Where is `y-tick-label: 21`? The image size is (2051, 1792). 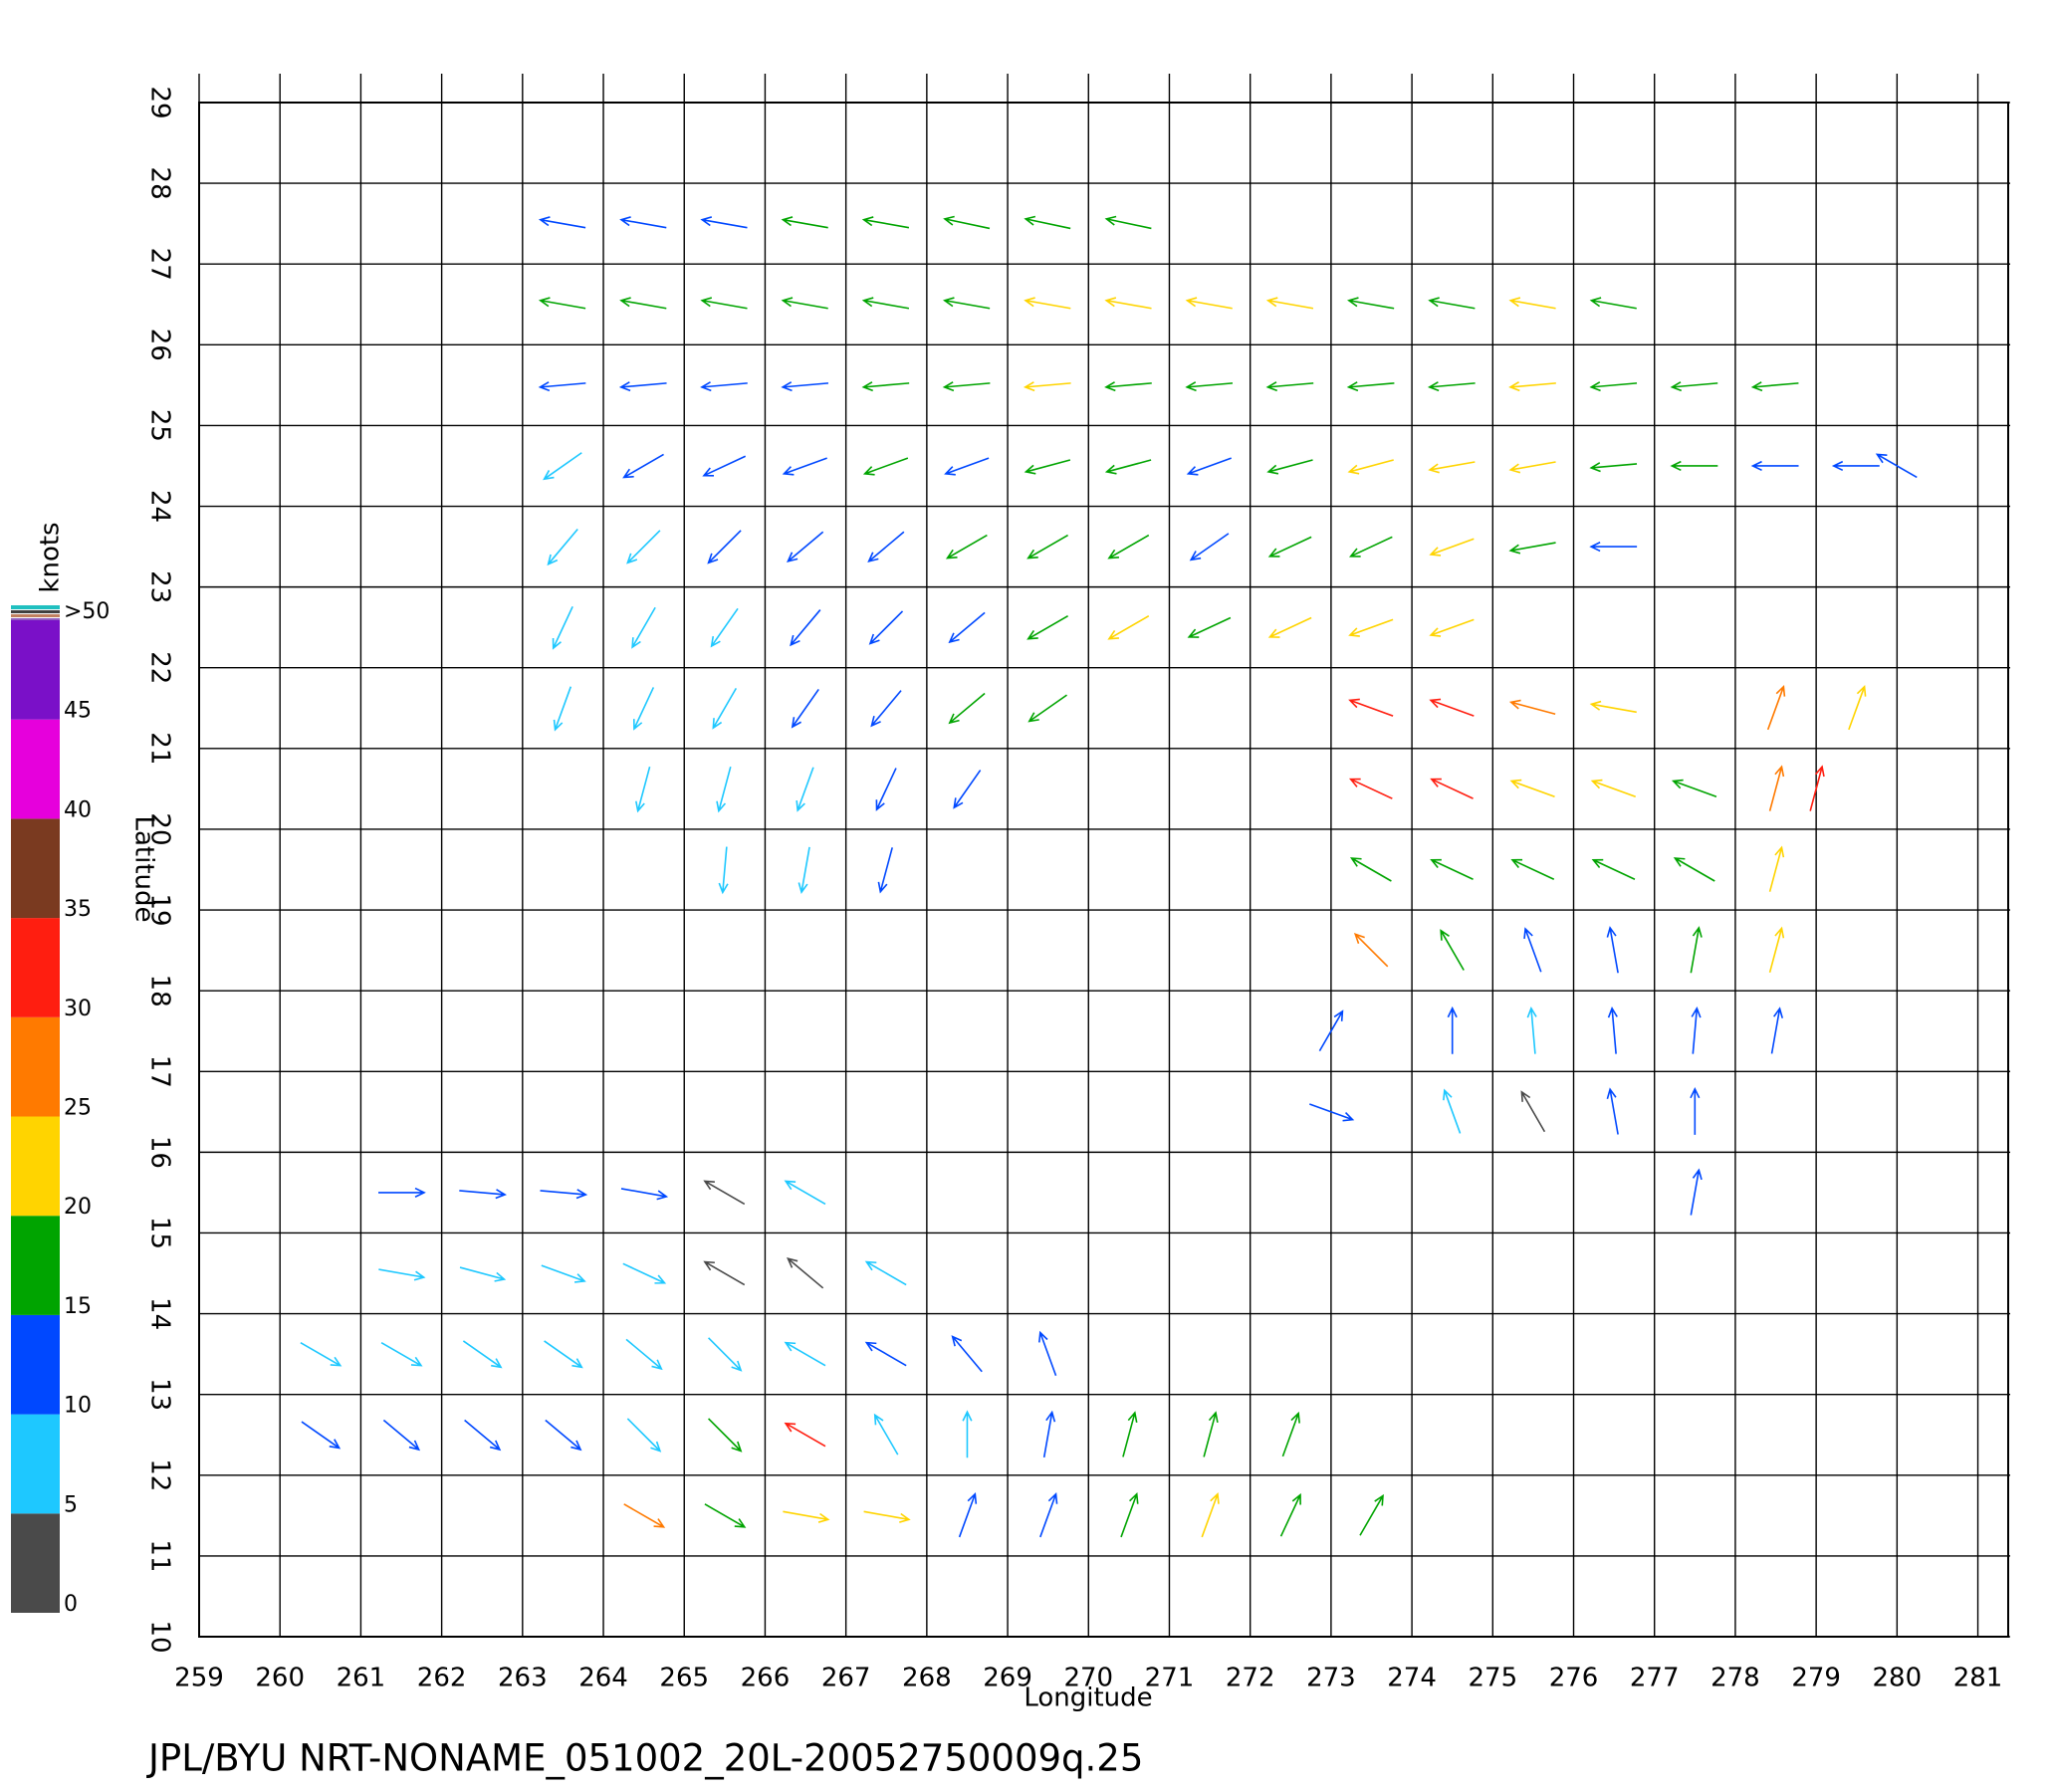
y-tick-label: 21 is located at coordinates (160, 748).